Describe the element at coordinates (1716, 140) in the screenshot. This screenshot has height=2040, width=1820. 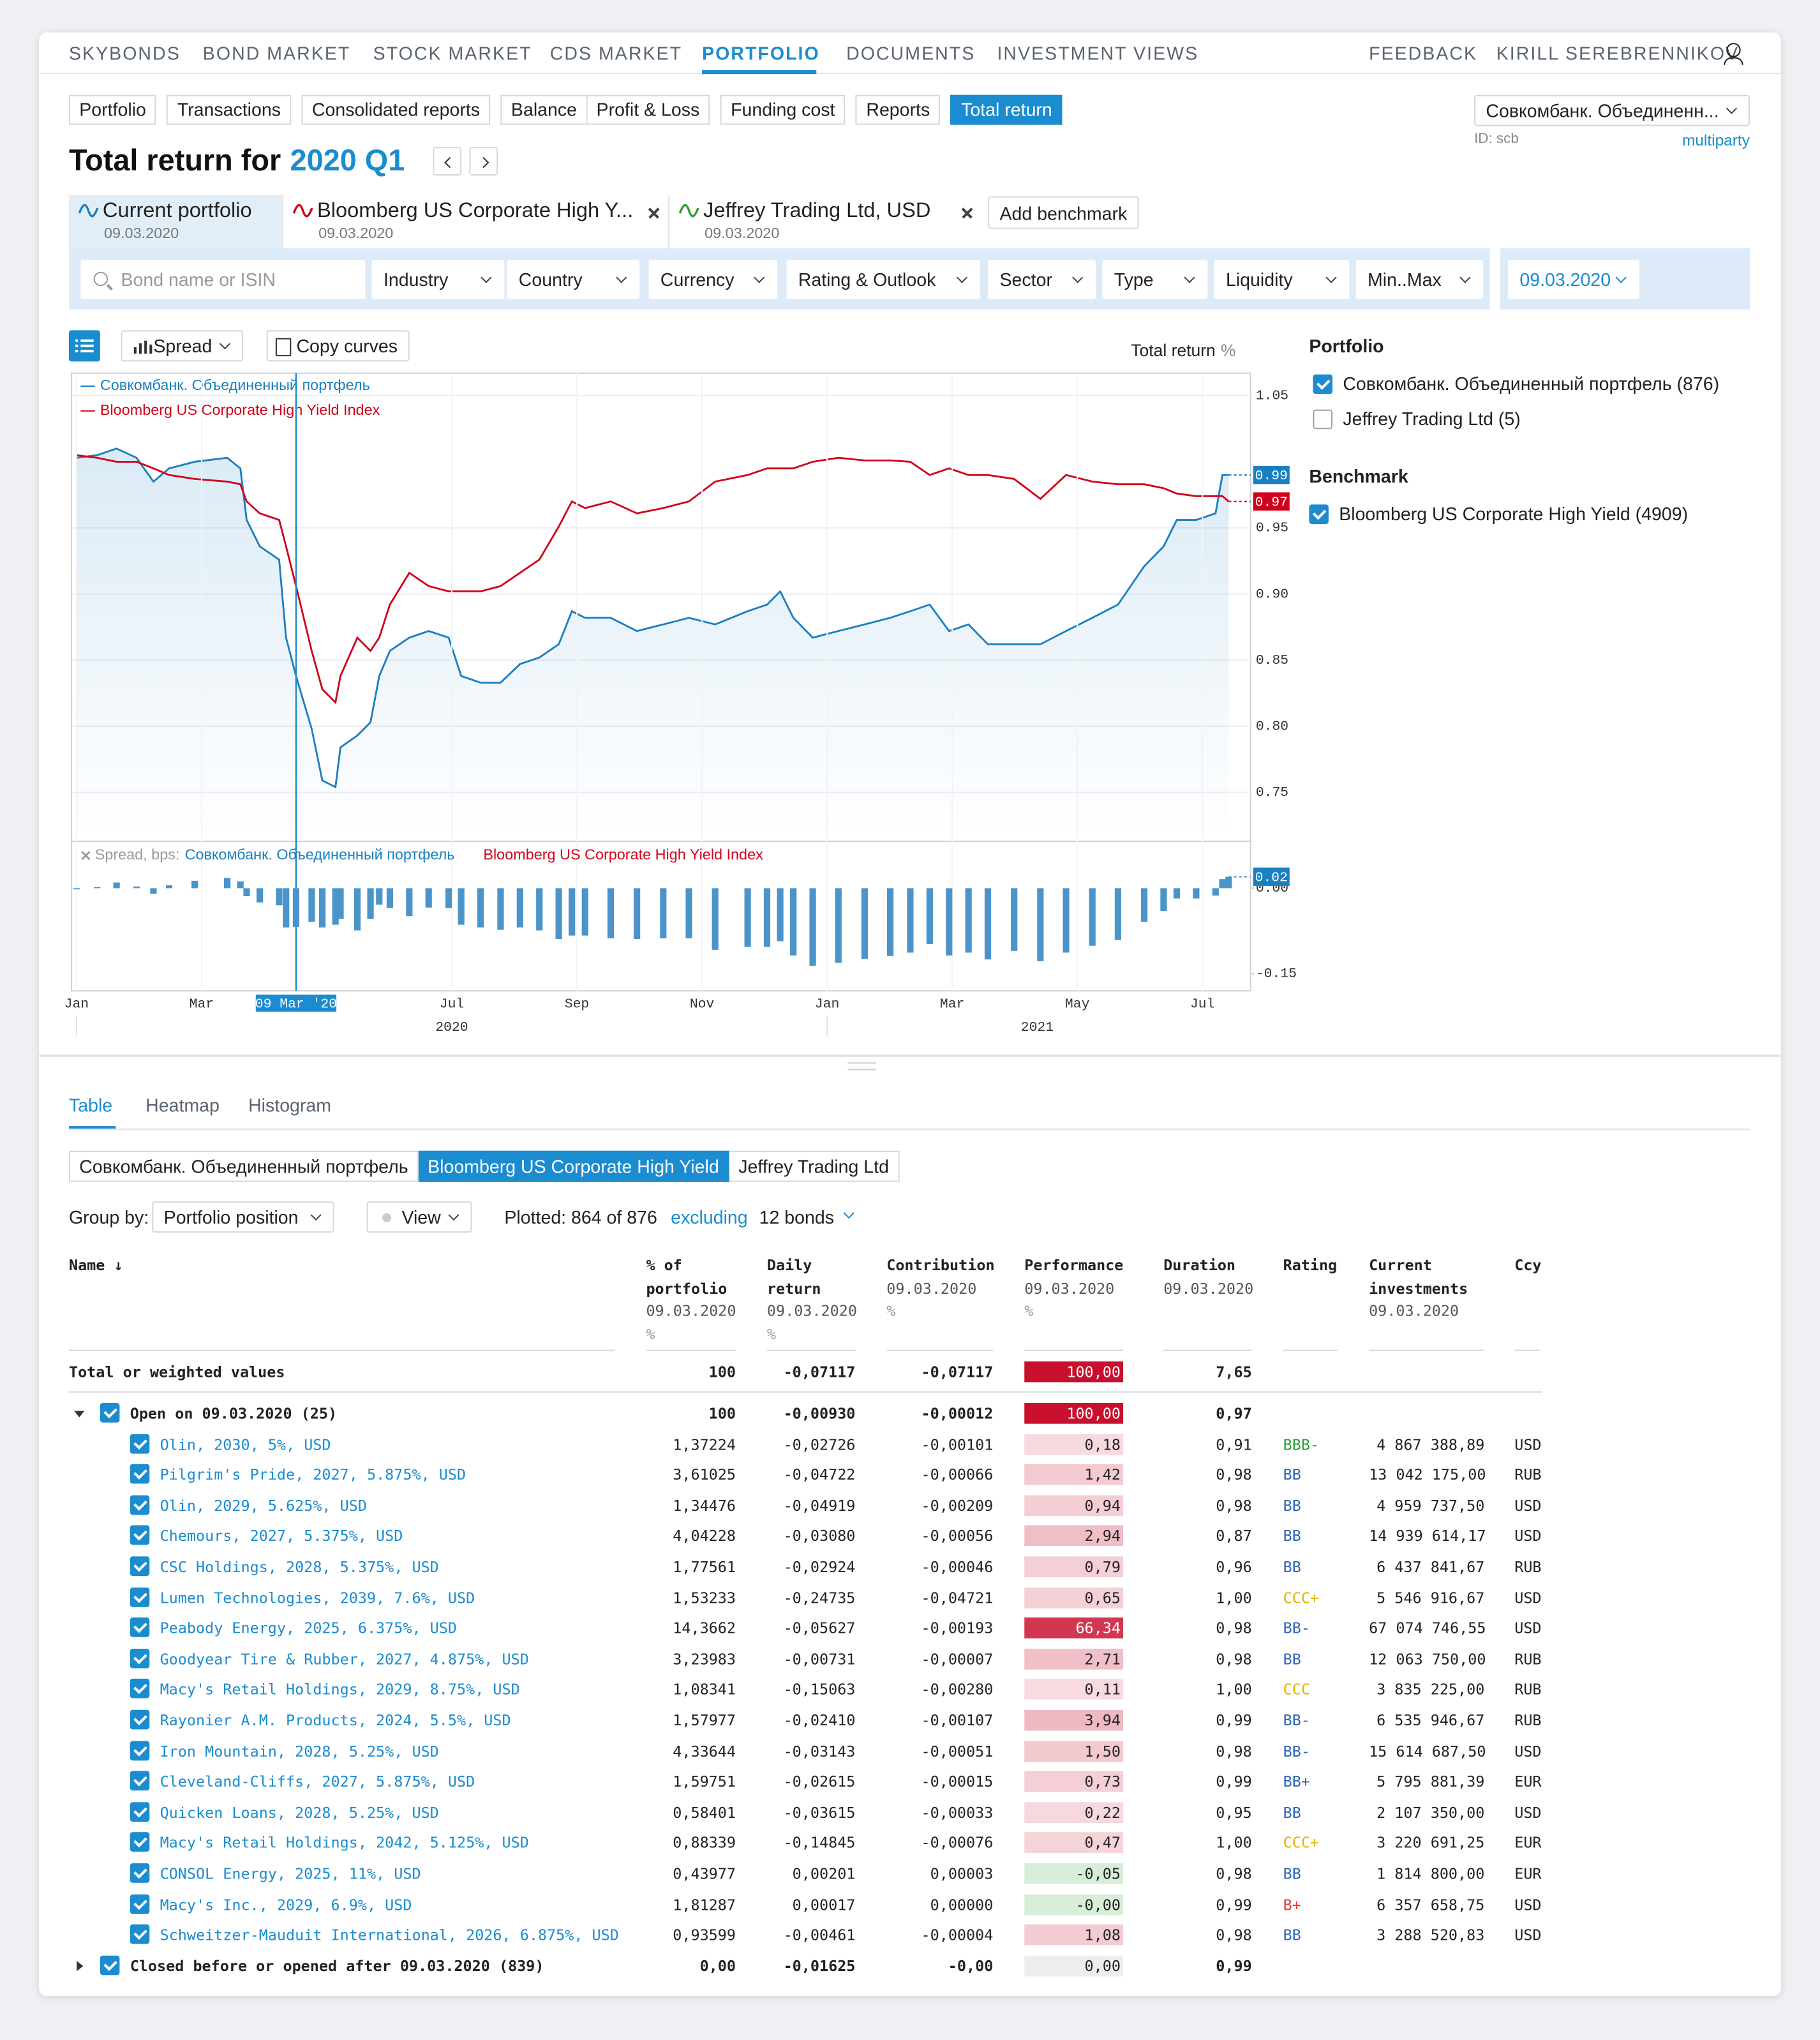
I see `account-mode: multiparty` at that location.